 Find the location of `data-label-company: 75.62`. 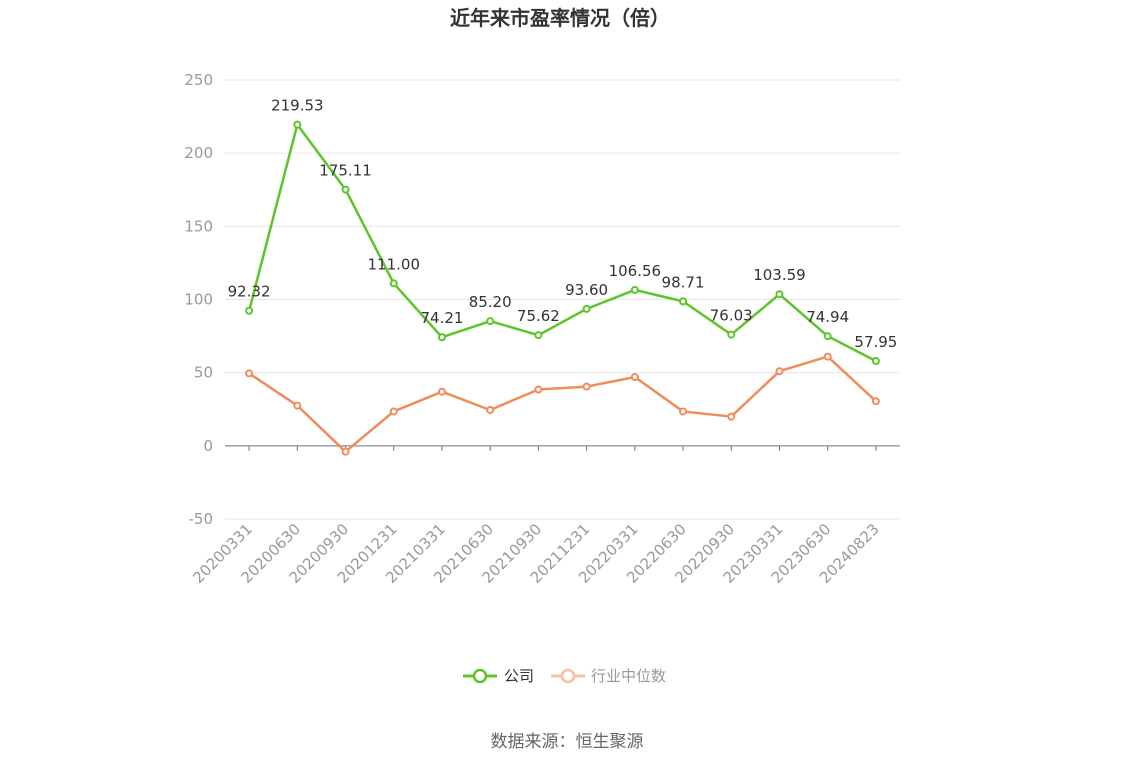

data-label-company: 75.62 is located at coordinates (538, 316).